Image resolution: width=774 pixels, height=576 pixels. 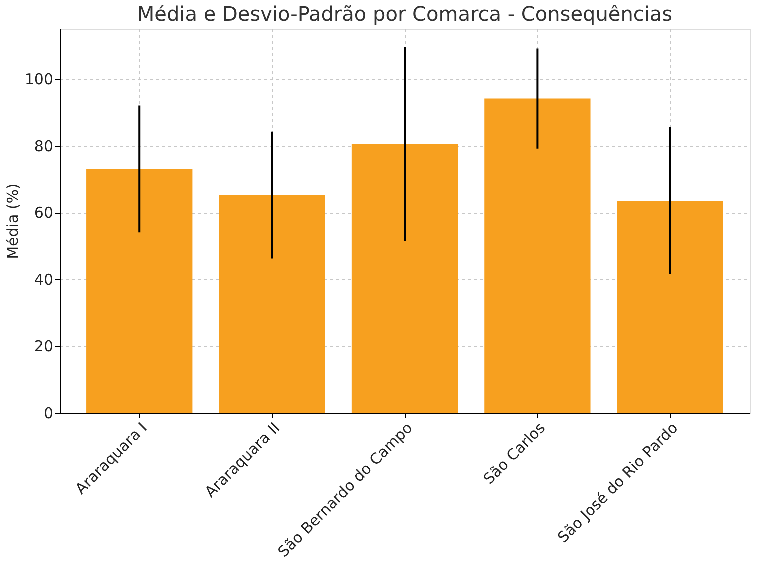 What do you see at coordinates (405, 14) in the screenshot?
I see `chart-title: Média e Desvio-Padrão por Comarca - Consequências` at bounding box center [405, 14].